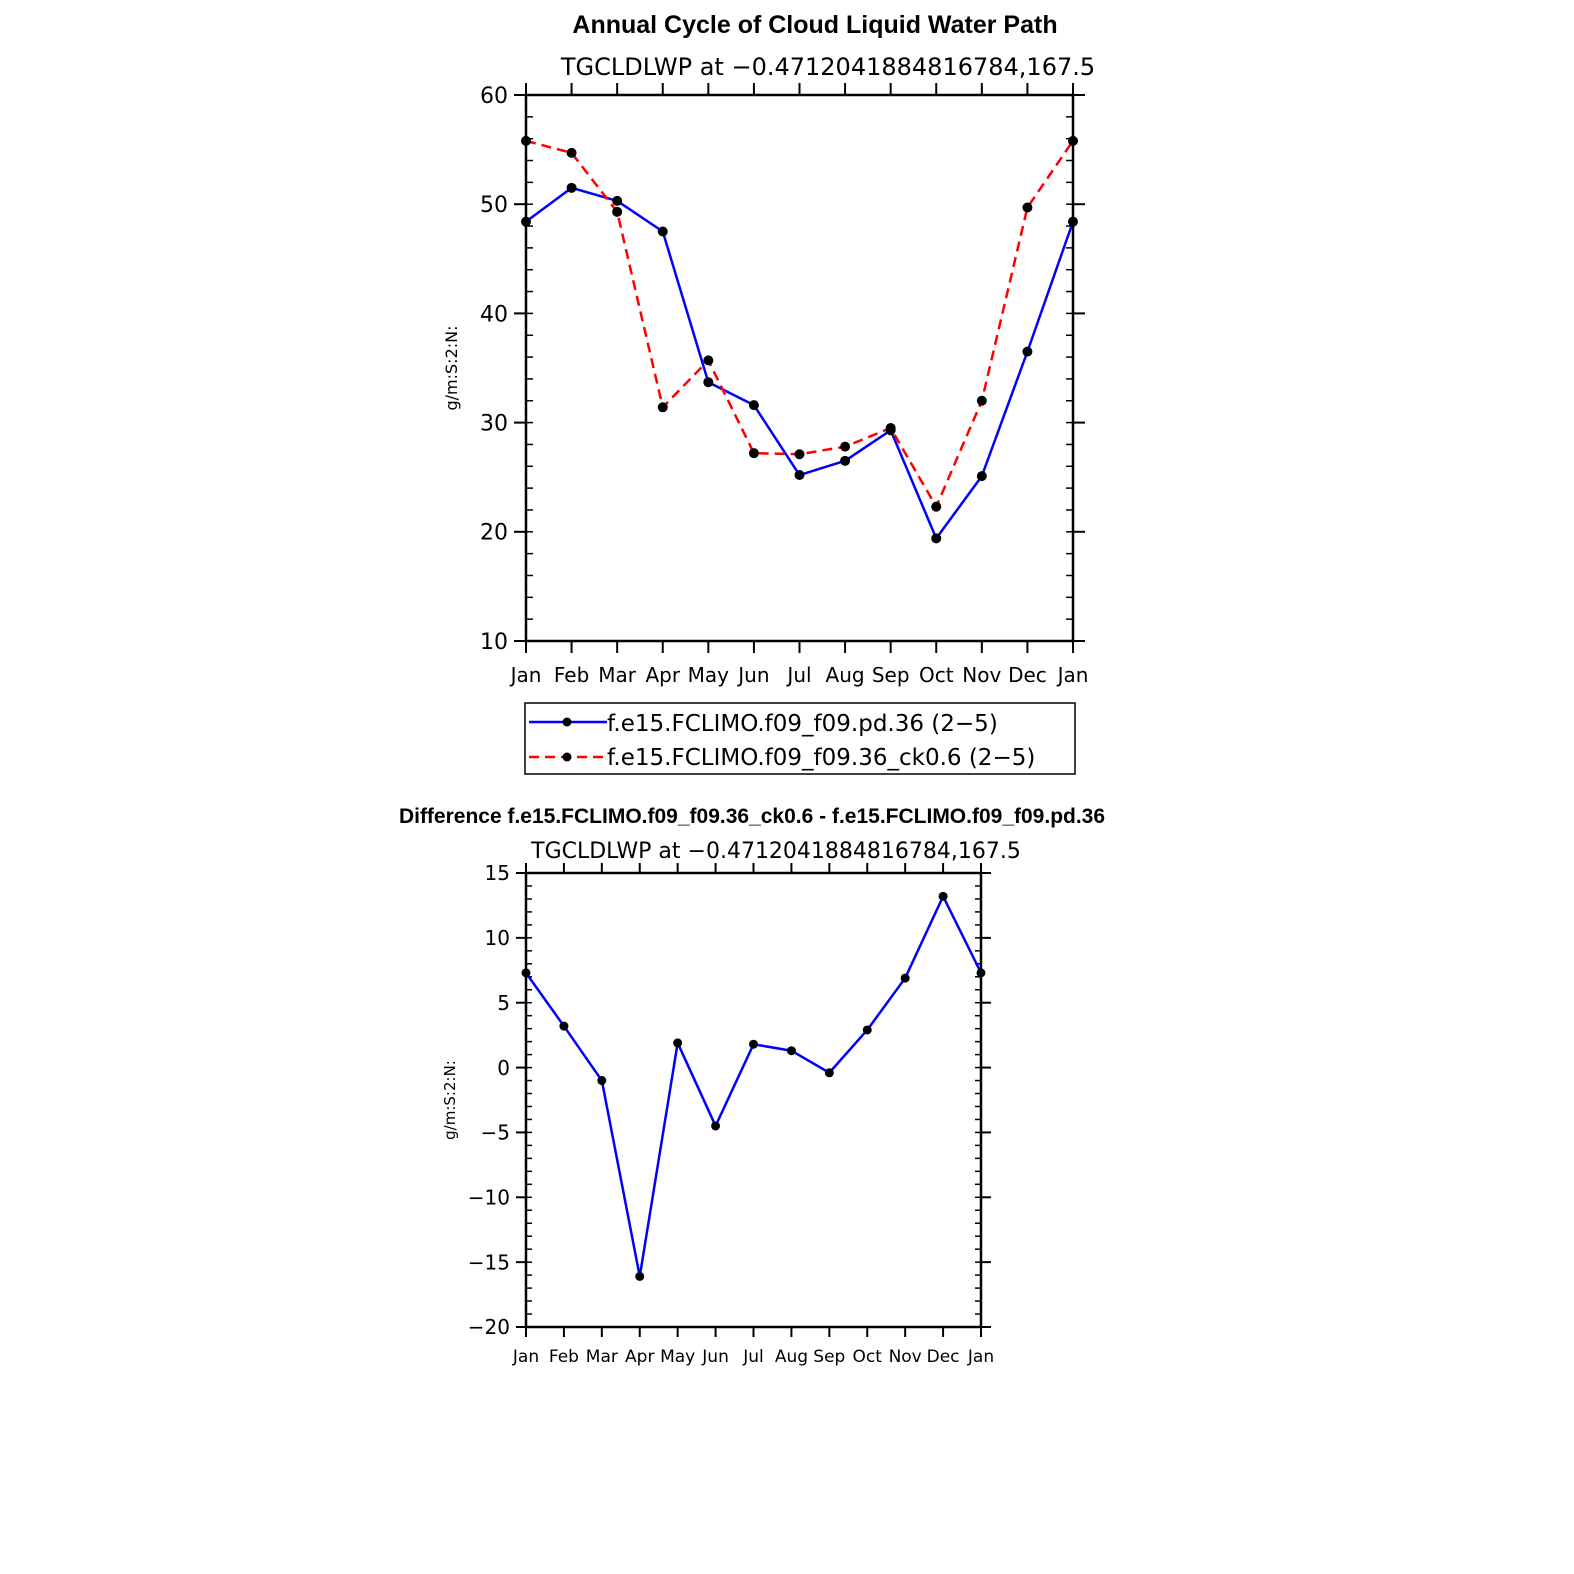 The height and width of the screenshot is (1574, 1574). Describe the element at coordinates (494, 96) in the screenshot. I see `chart1-y-tick-label: 60` at that location.